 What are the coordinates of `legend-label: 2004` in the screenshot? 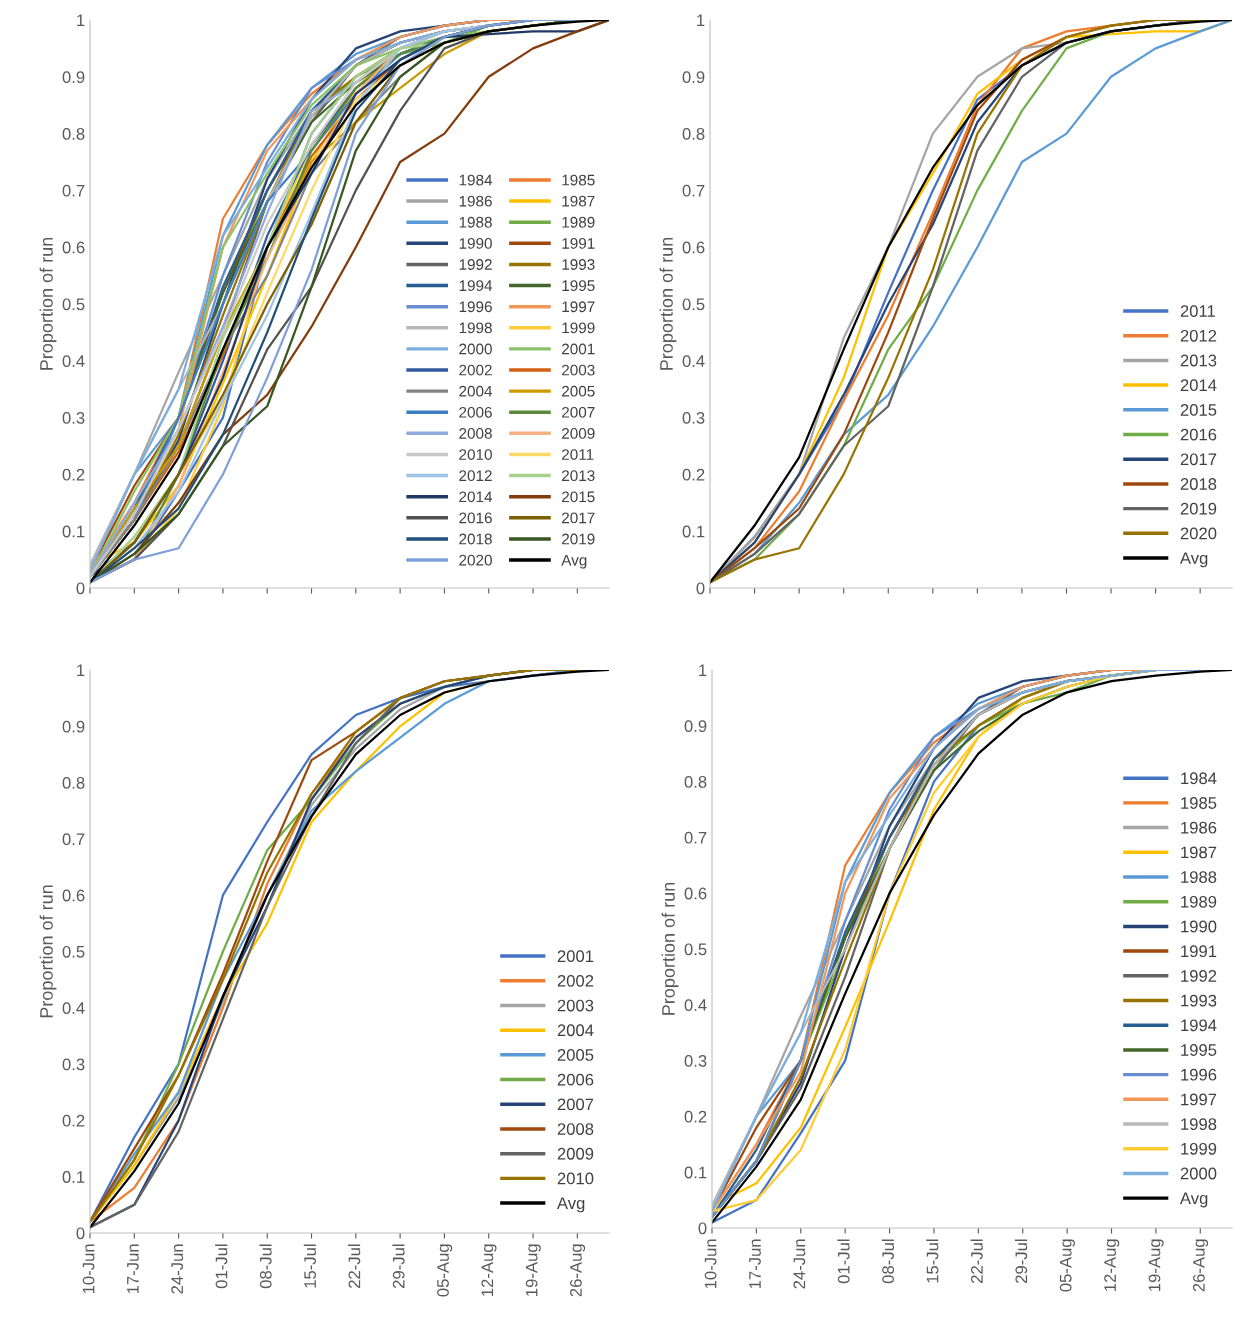 It's located at (476, 391).